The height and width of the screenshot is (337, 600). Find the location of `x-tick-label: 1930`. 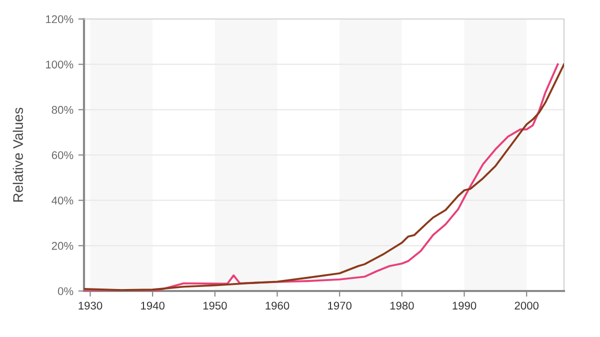

x-tick-label: 1930 is located at coordinates (90, 306).